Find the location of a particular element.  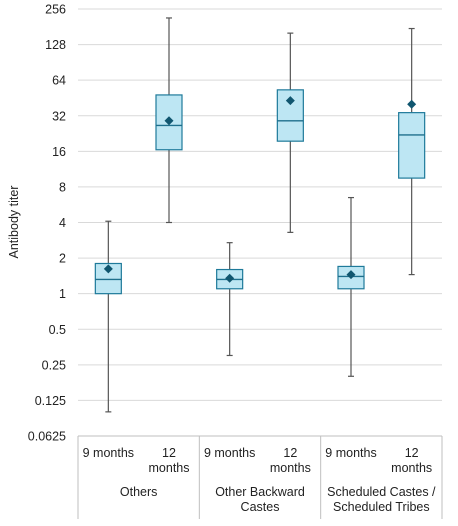

group-label: Other Backward is located at coordinates (260, 492).